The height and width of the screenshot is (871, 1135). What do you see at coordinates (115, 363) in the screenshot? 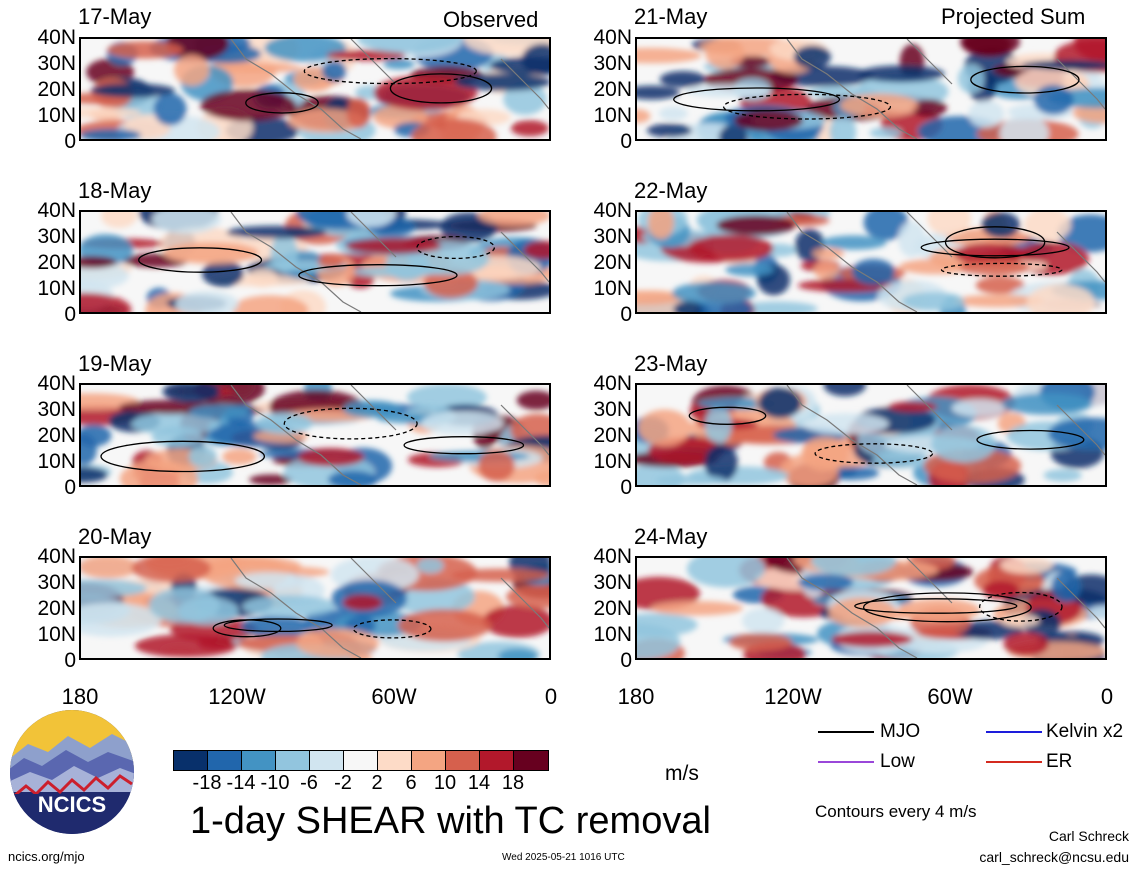
I see `panel-title: 19-May` at bounding box center [115, 363].